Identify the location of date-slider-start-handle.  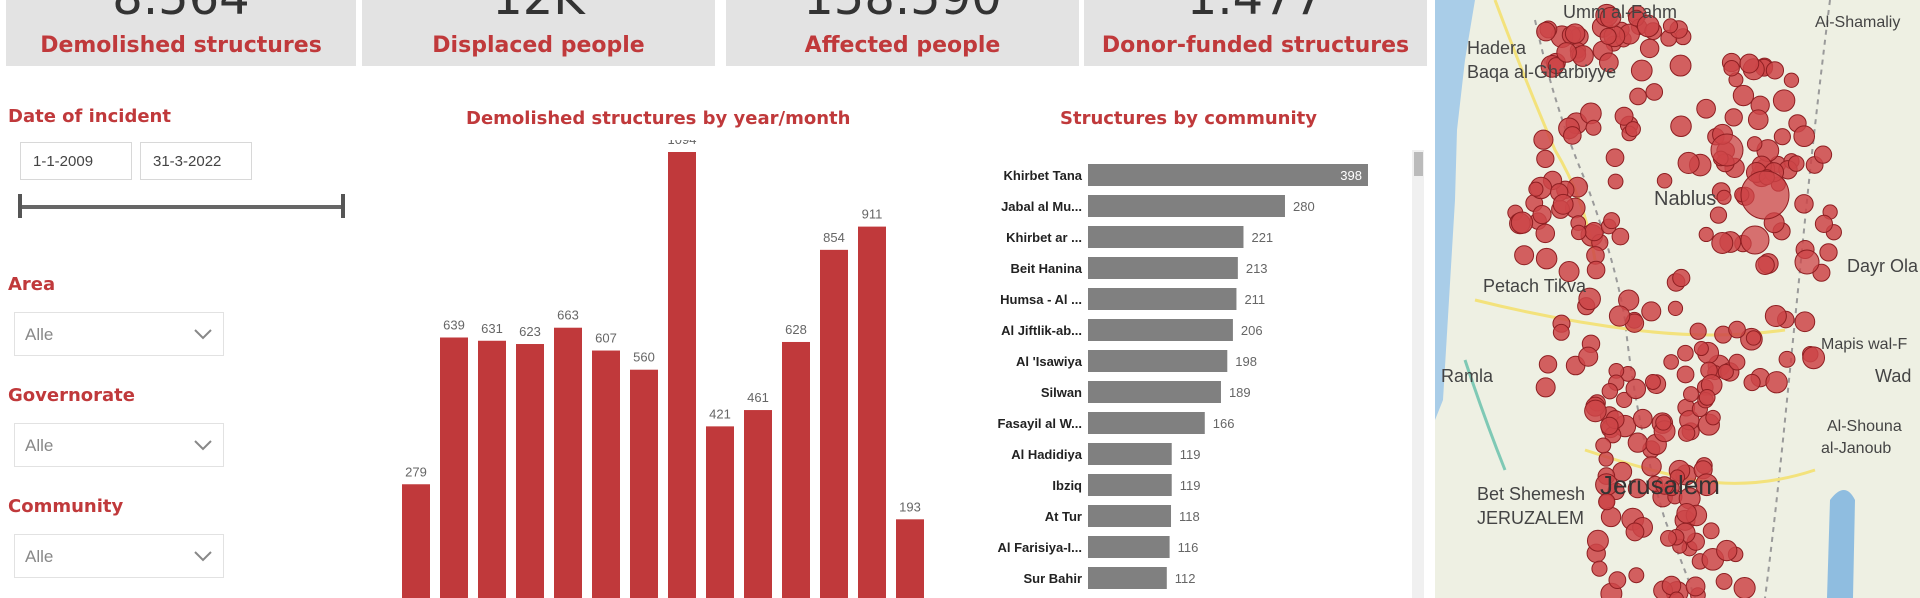
(20, 206).